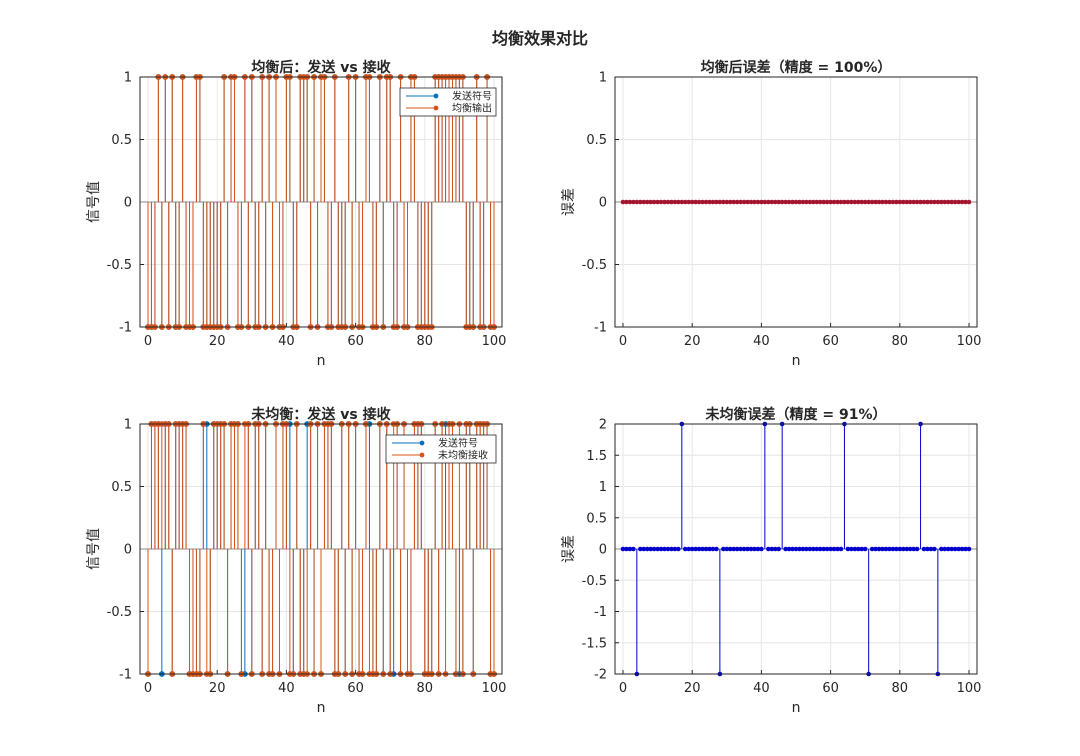  I want to click on figure-title: 均衡效果对比, so click(540, 38).